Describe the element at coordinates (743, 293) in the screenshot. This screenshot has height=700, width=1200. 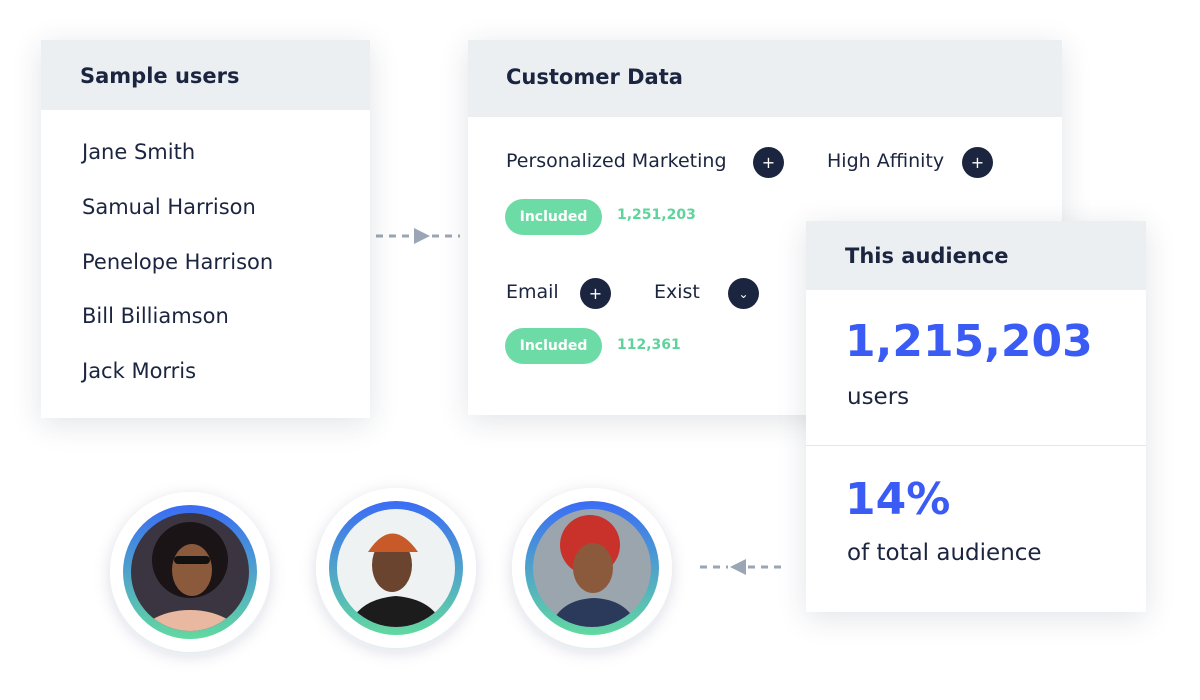
I see `dropdown-button: ⌄` at that location.